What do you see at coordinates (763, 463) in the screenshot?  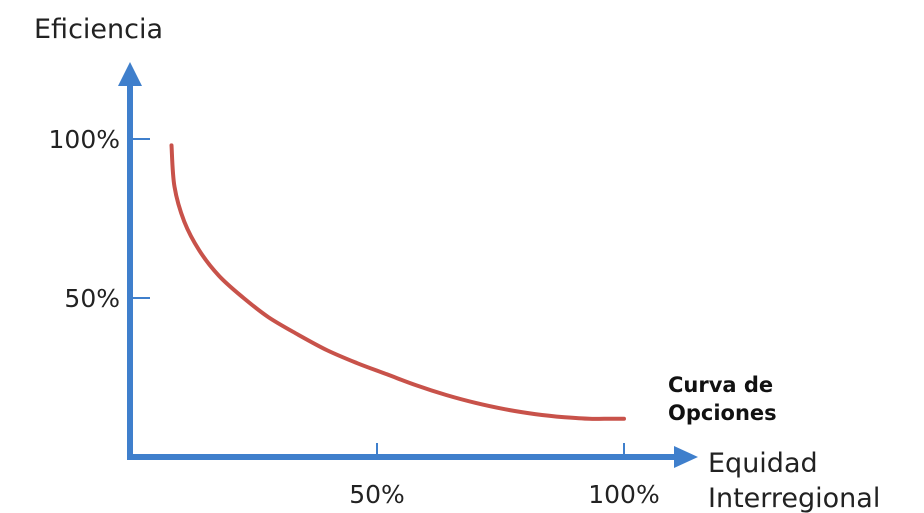 I see `x-axis-label-line-1: Equidad` at bounding box center [763, 463].